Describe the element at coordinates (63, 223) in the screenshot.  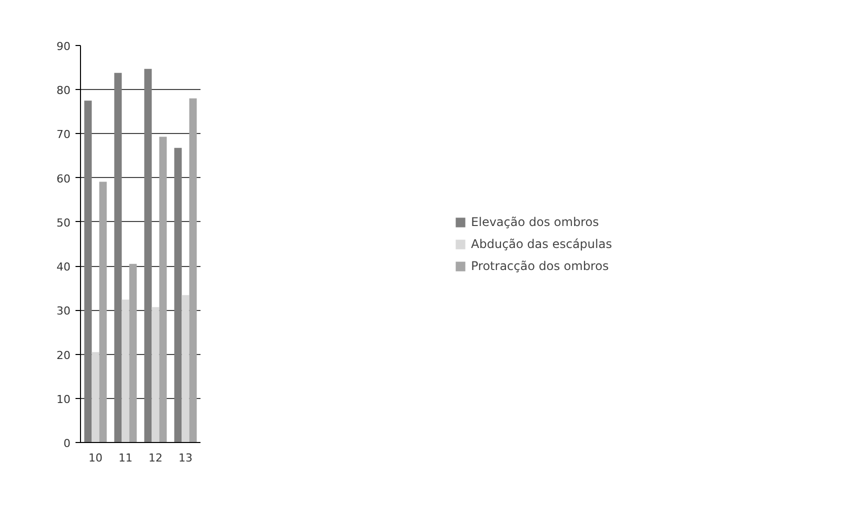
I see `y-tick-label: 50` at that location.